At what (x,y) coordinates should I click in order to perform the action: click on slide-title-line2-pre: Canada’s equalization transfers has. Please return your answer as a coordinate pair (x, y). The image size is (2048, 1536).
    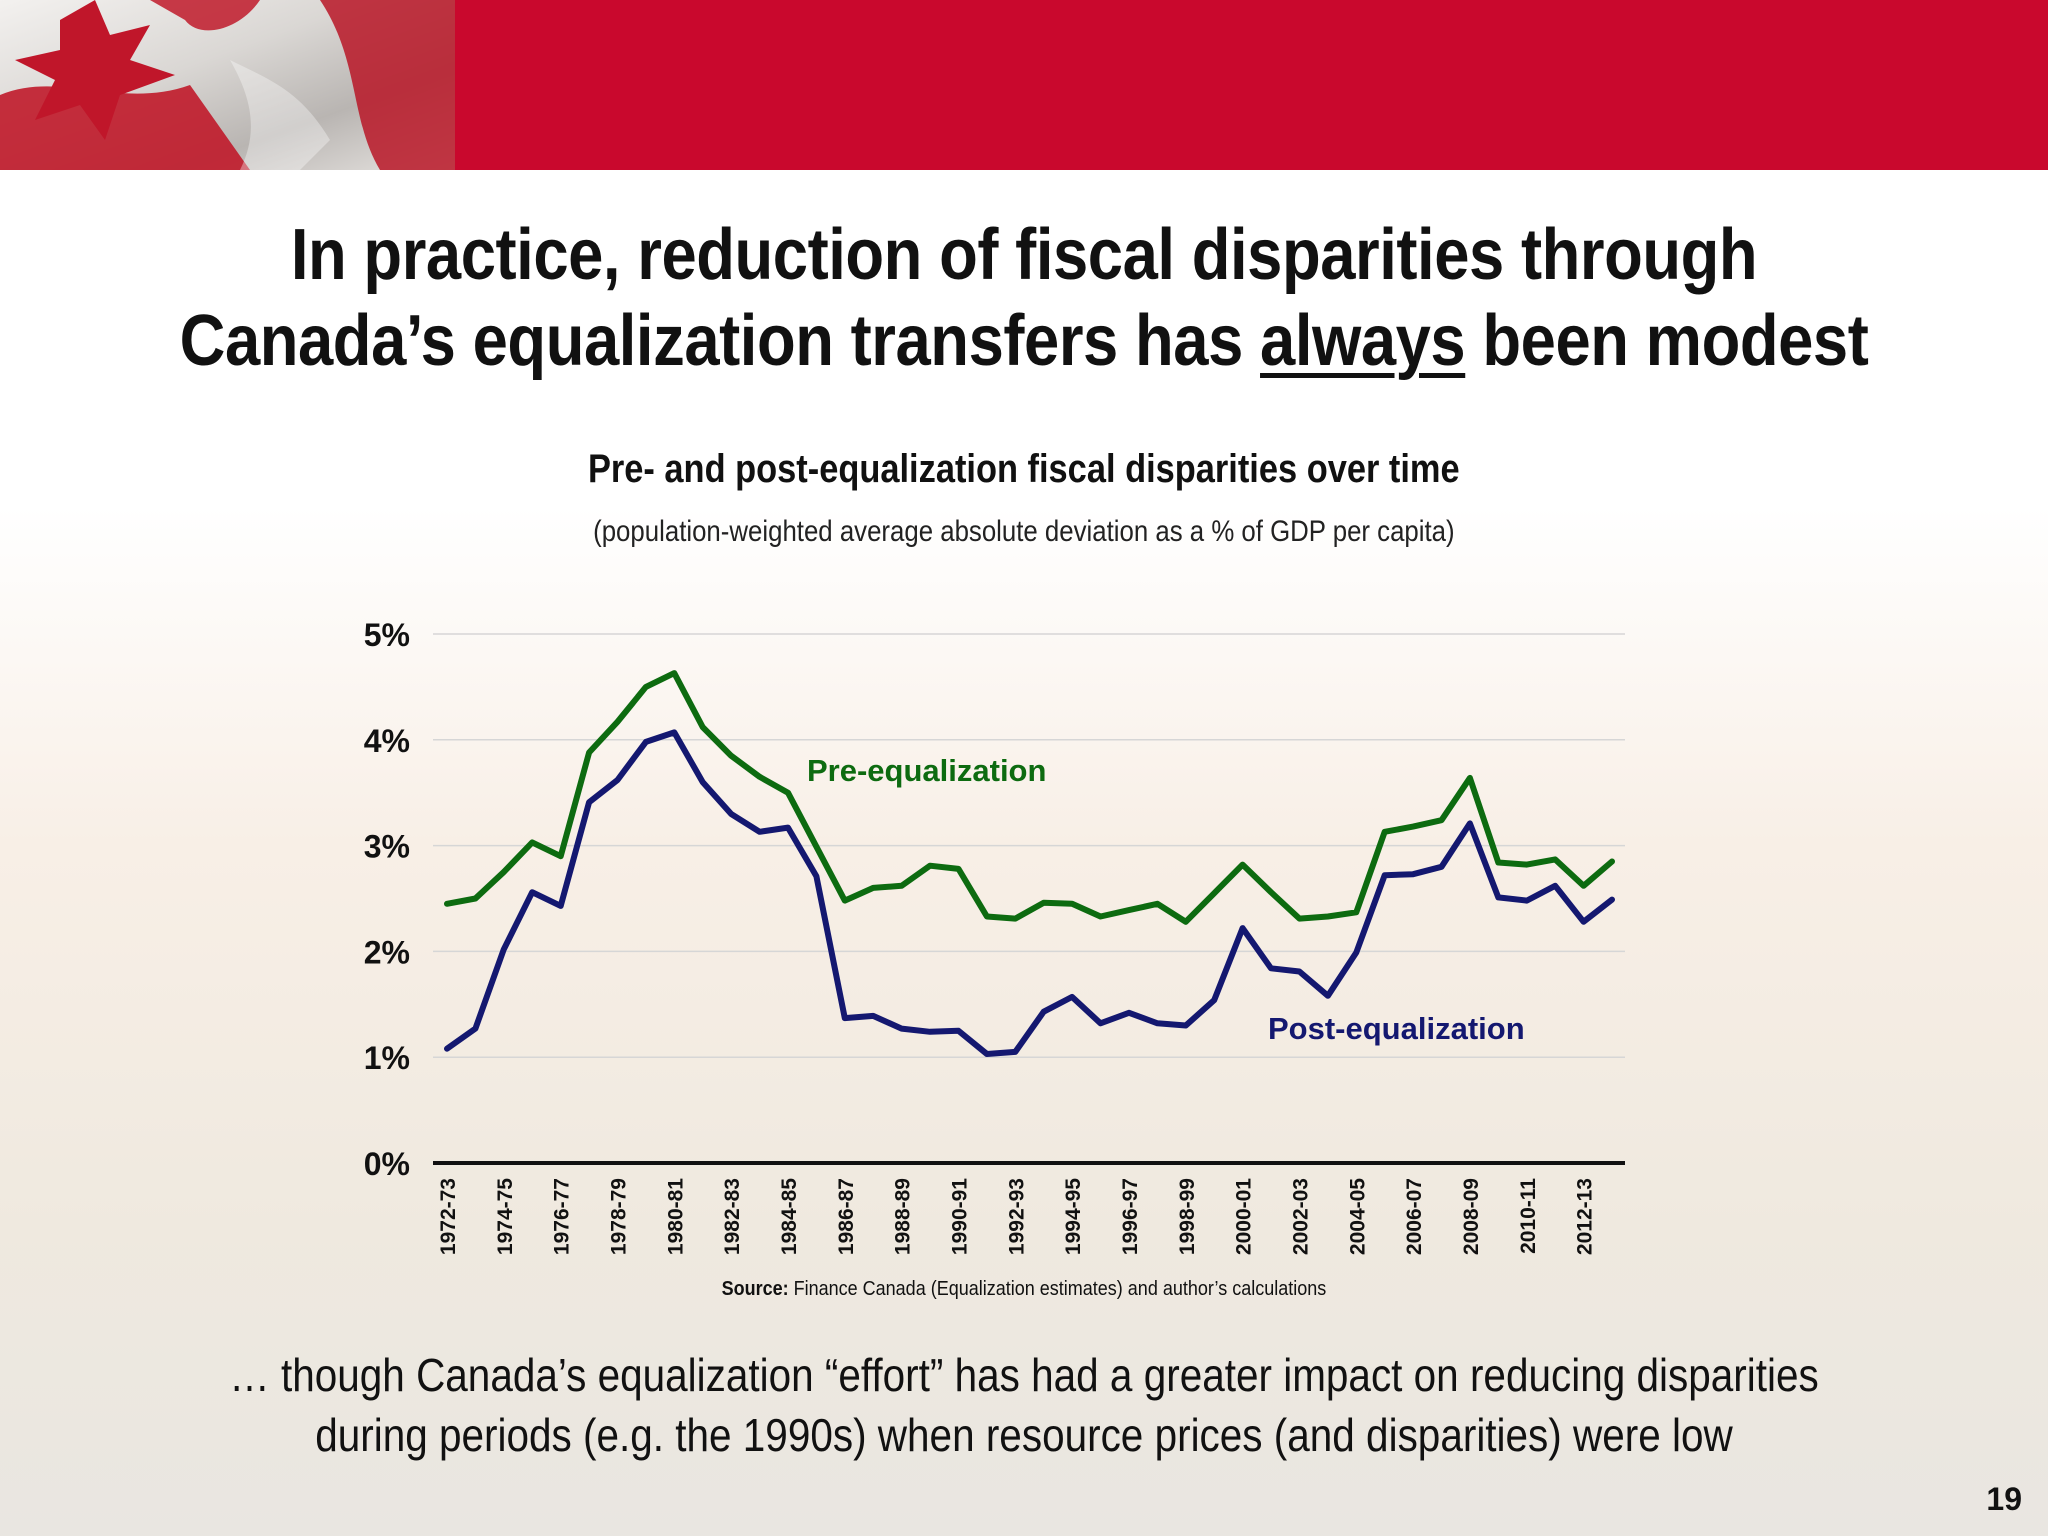
    Looking at the image, I should click on (720, 341).